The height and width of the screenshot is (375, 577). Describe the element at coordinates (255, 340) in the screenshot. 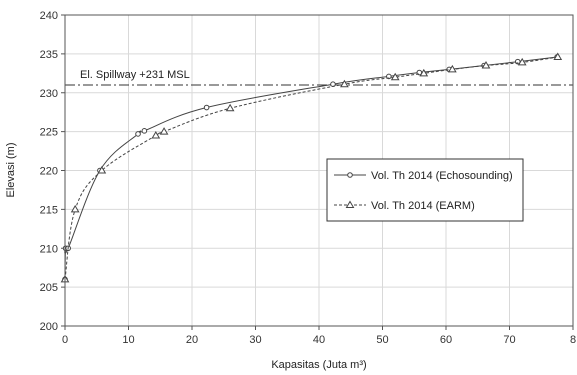

I see `x-tick-label: 30` at that location.